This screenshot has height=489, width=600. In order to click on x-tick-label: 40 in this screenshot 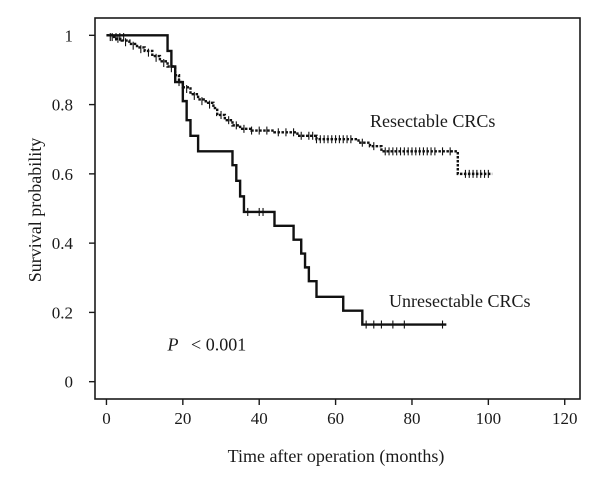, I will do `click(259, 418)`.